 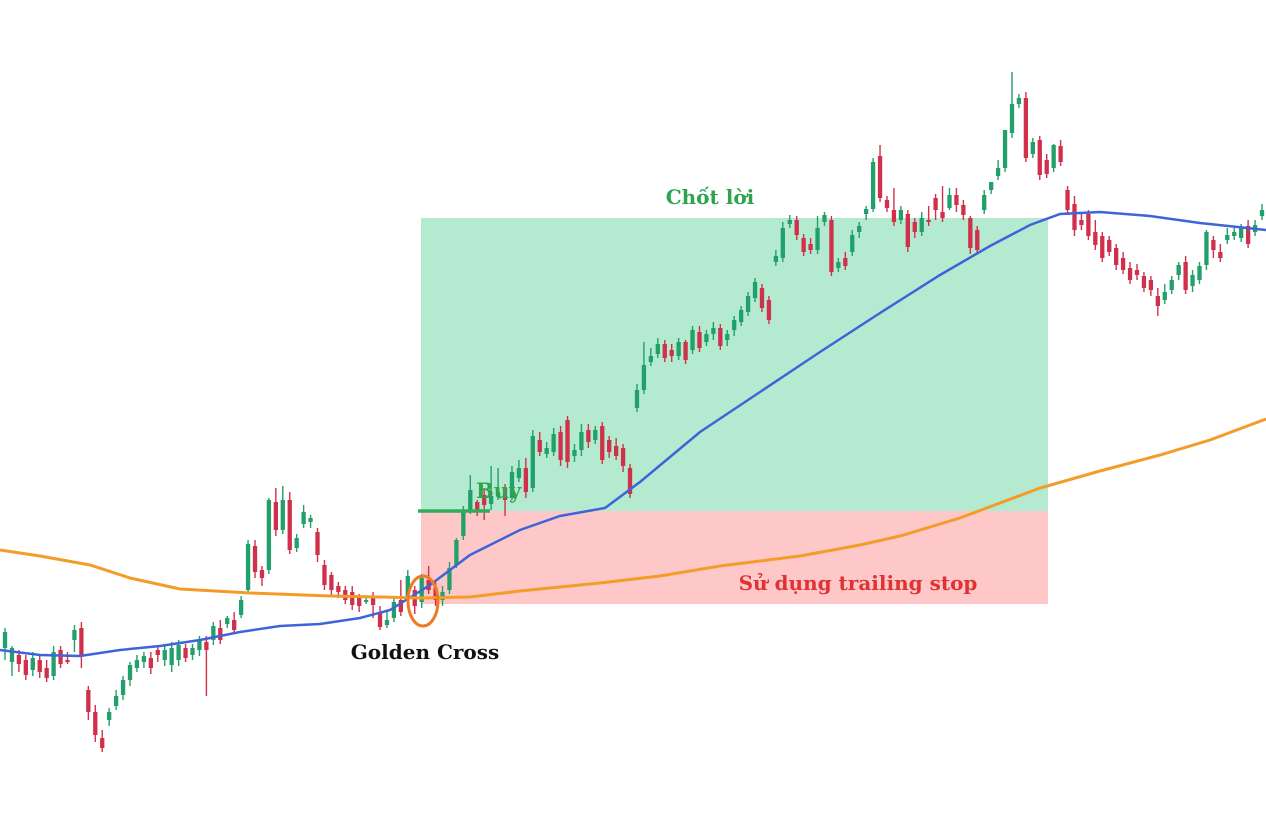 I want to click on golden-cross-label: Golden Cross, so click(x=425, y=652).